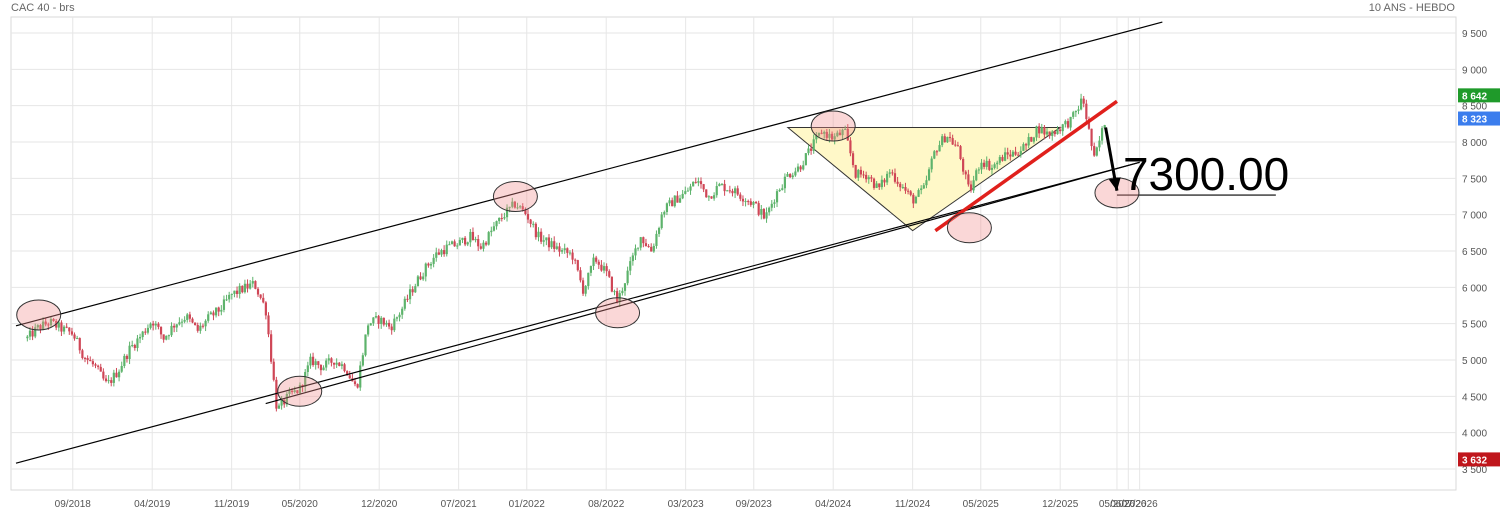  What do you see at coordinates (1474, 179) in the screenshot?
I see `y-tick-label: 7 500` at bounding box center [1474, 179].